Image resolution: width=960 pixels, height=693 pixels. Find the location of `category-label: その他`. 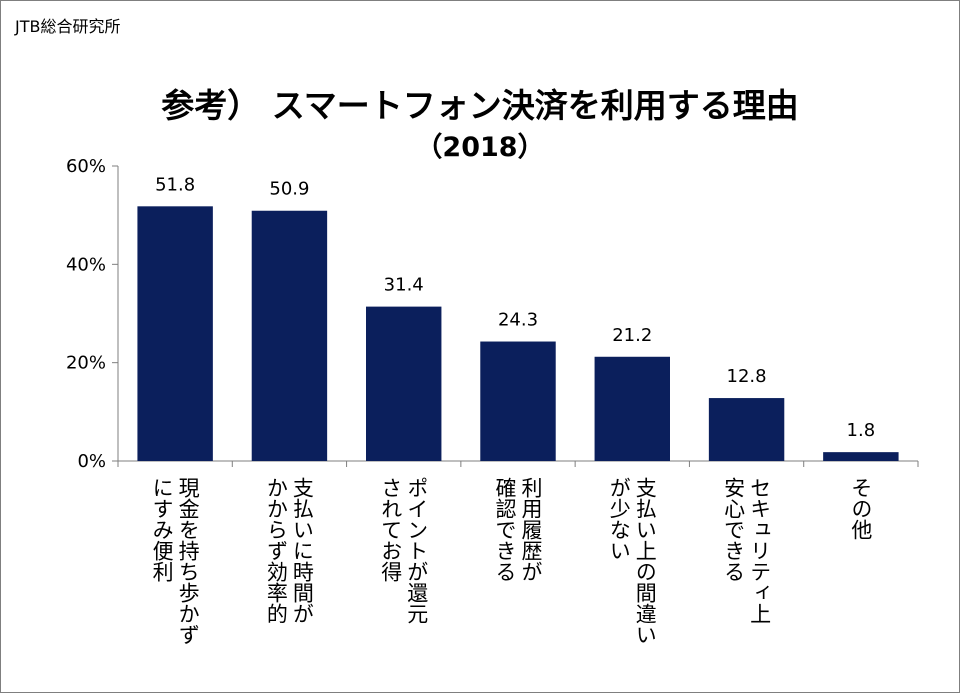

category-label: その他 is located at coordinates (861, 508).